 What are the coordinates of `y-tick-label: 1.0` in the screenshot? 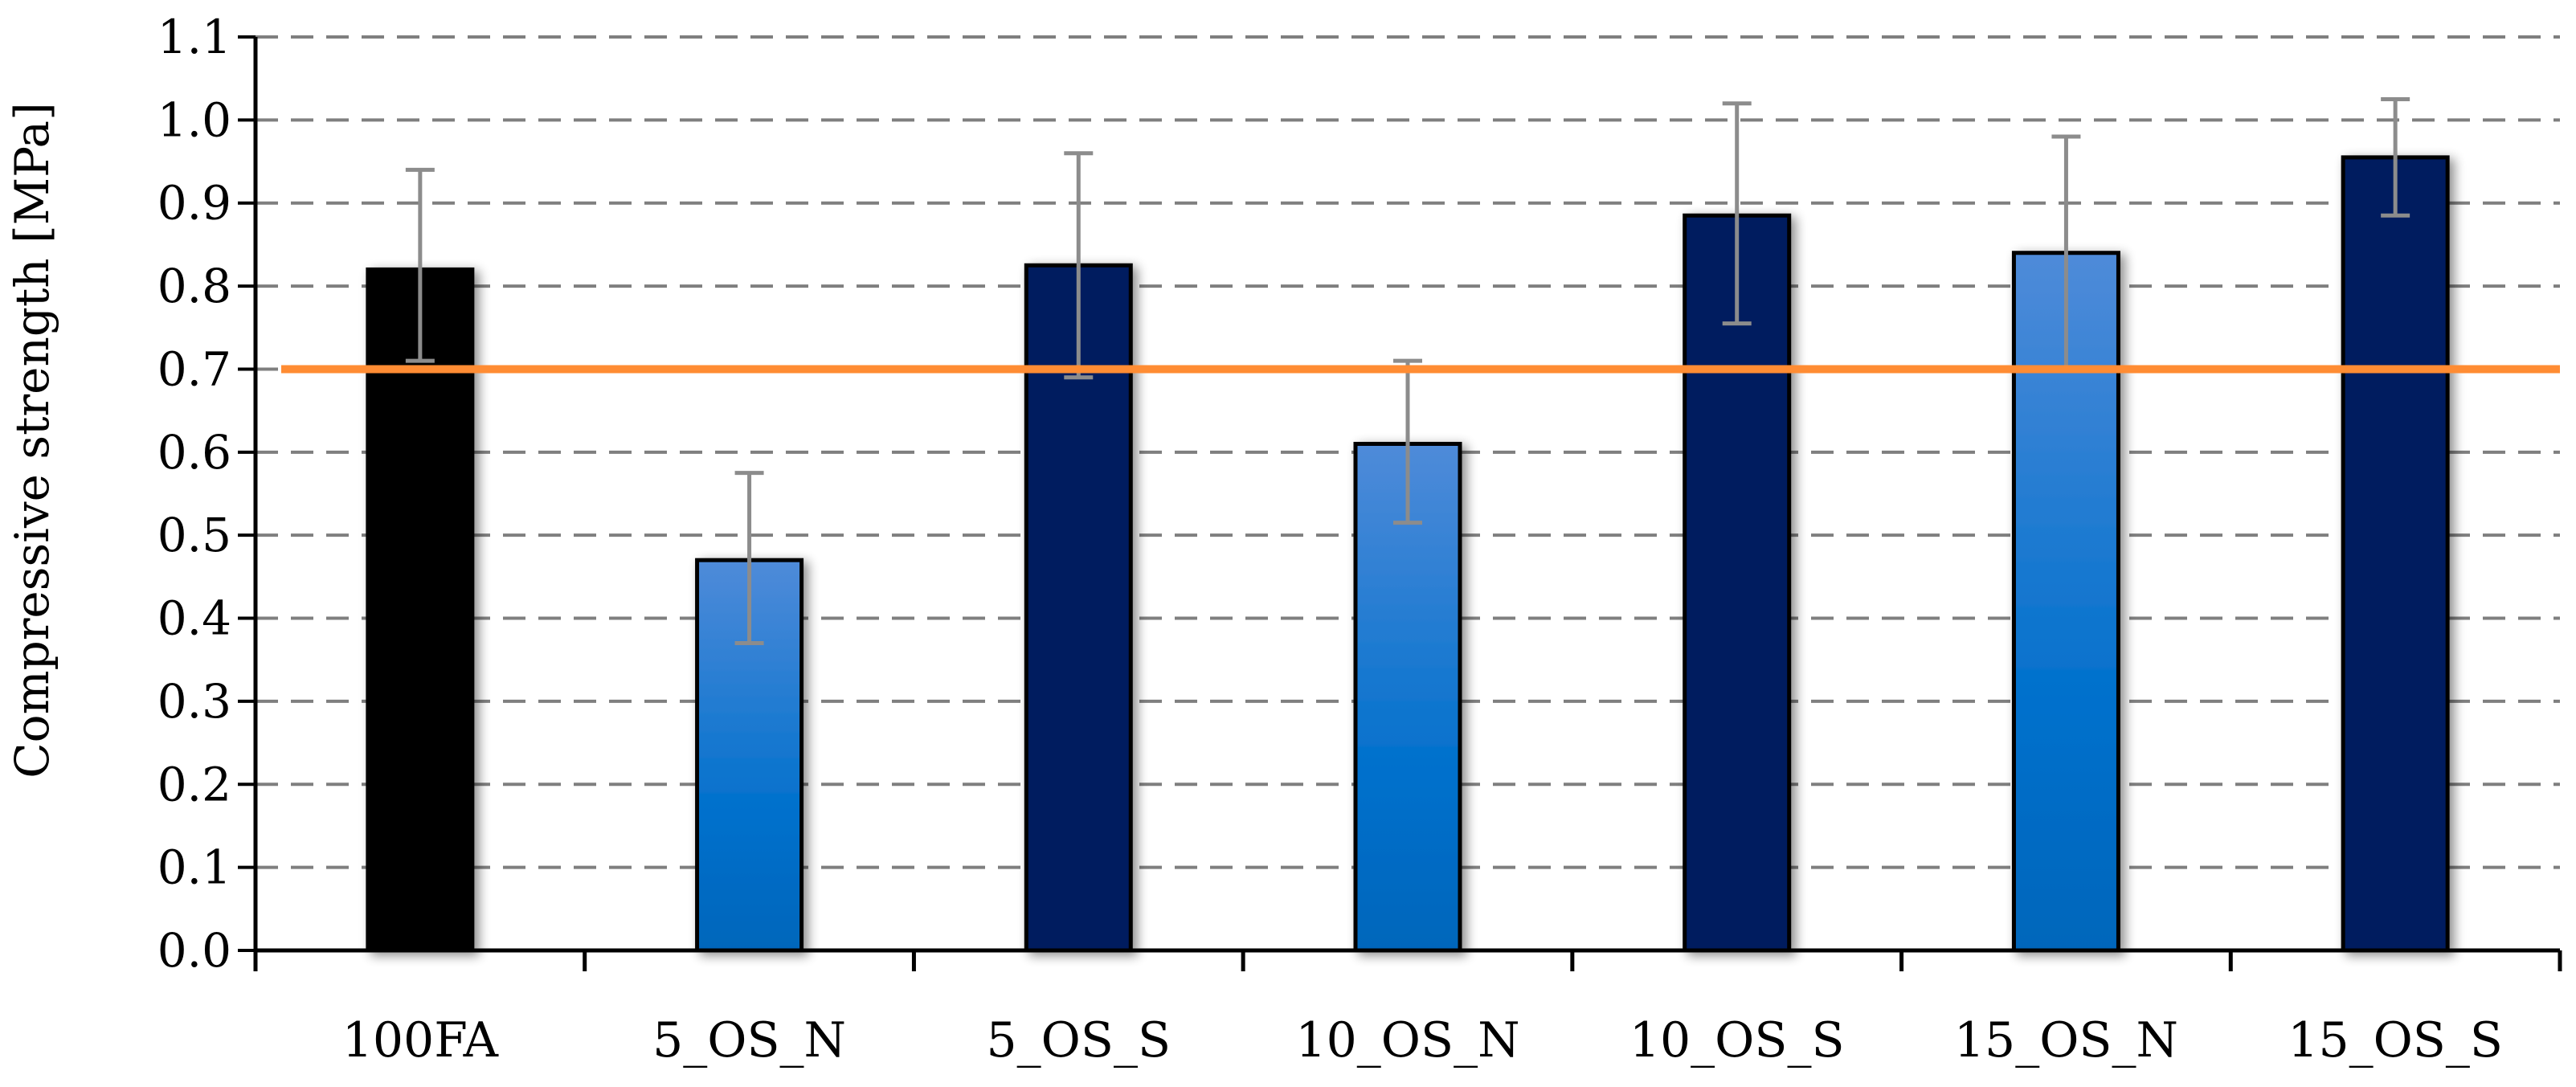 It's located at (194, 119).